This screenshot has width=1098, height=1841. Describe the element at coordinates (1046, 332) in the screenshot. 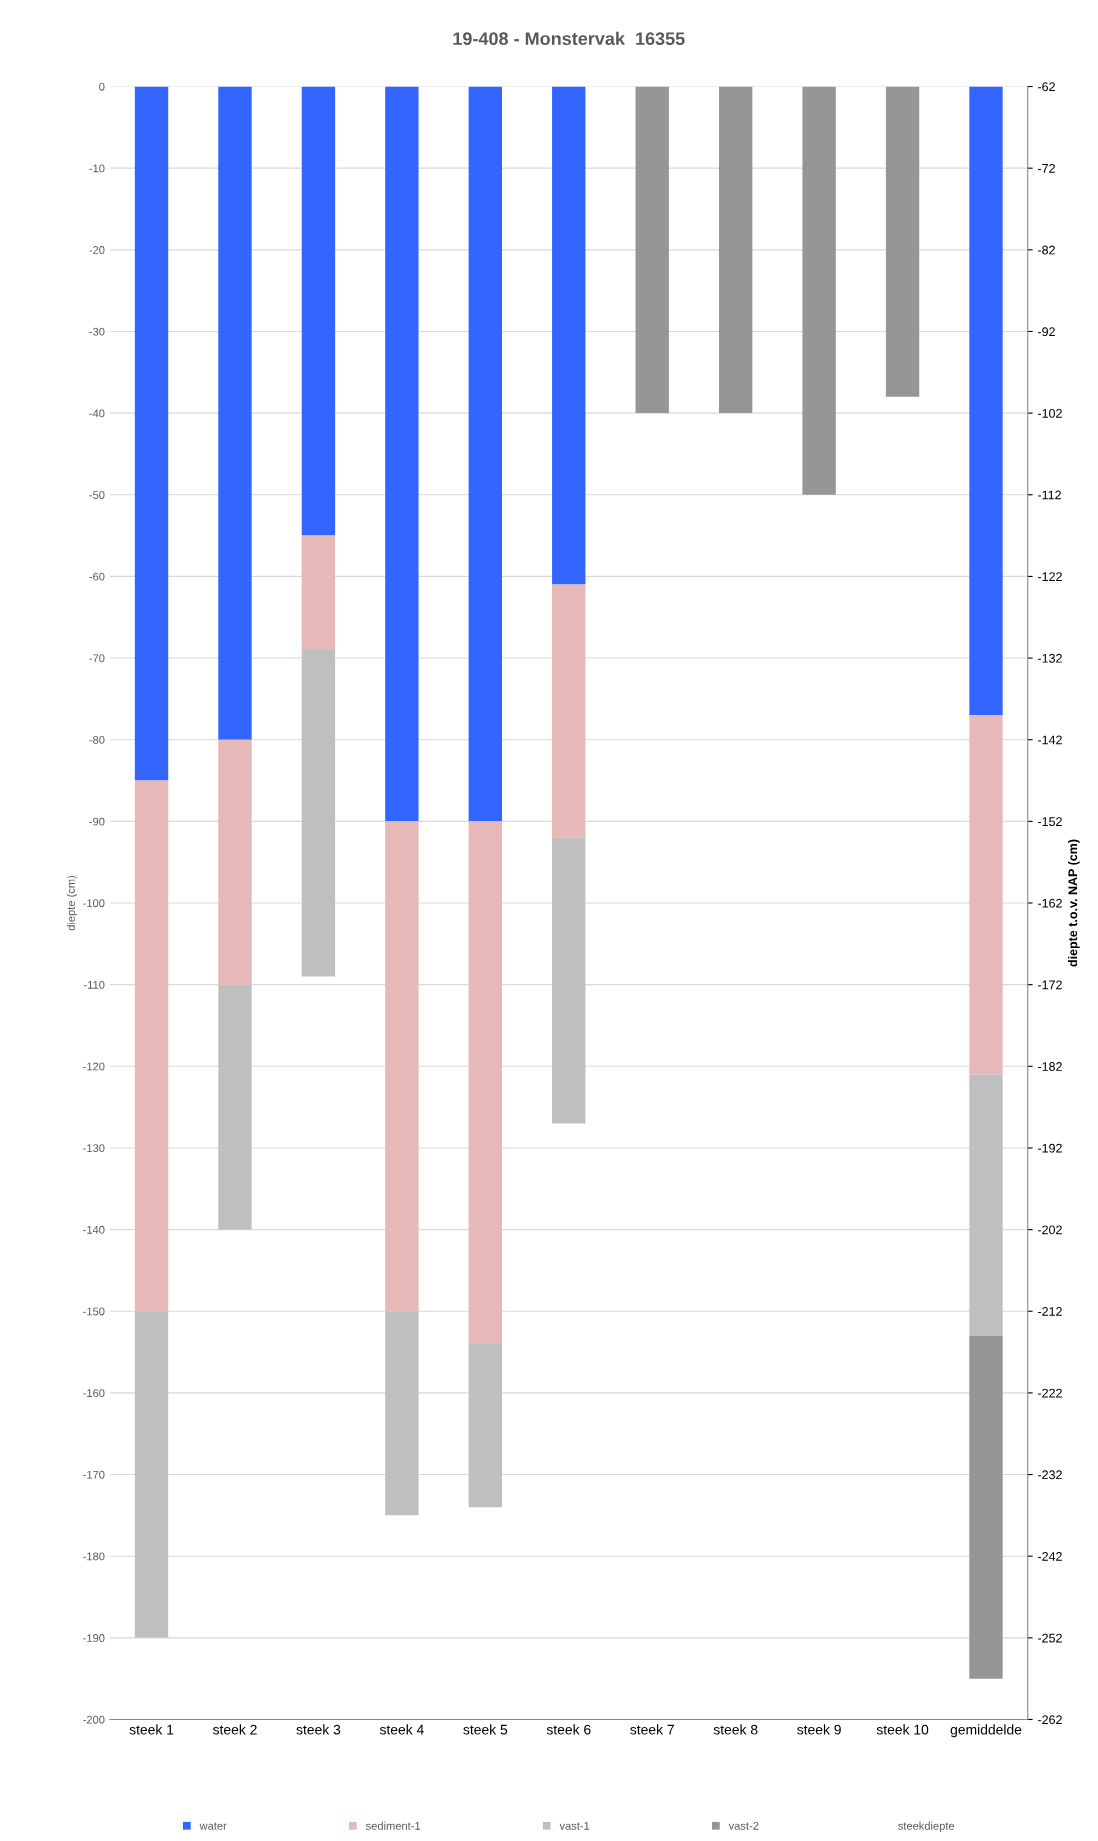

I see `y2-tick-label: -92` at that location.